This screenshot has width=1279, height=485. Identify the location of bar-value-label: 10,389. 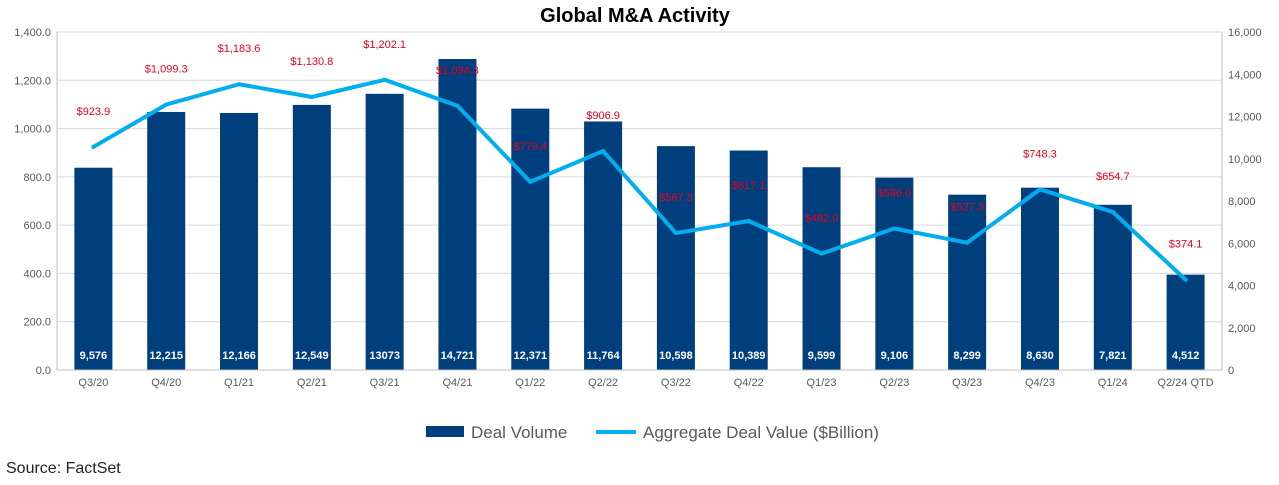
(749, 356).